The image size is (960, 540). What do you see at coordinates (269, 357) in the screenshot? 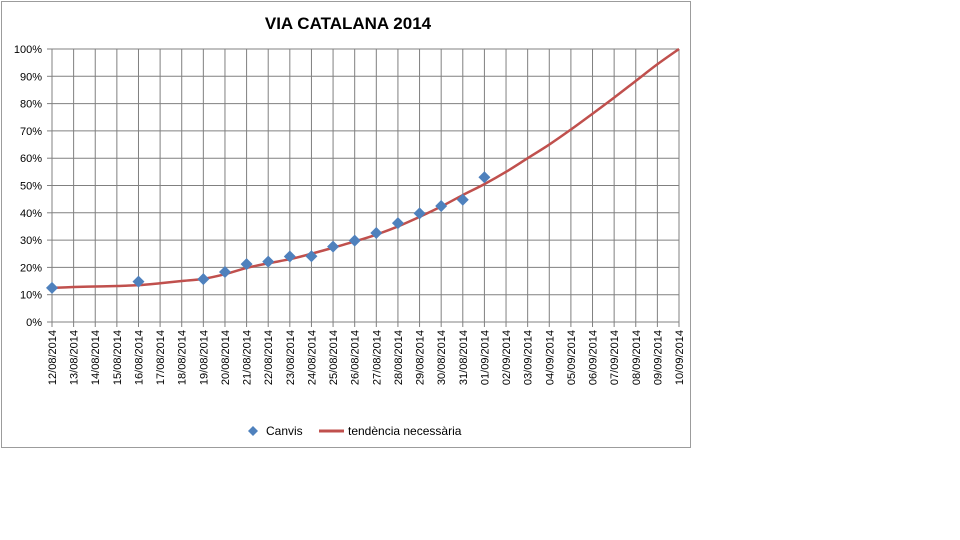
I see `x-tick-label: 22/08/2014` at bounding box center [269, 357].